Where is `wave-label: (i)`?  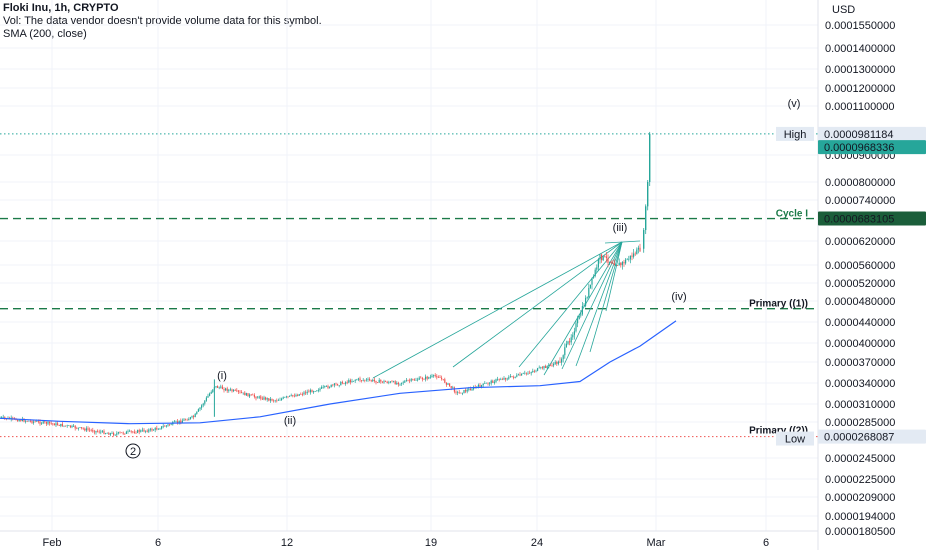
wave-label: (i) is located at coordinates (222, 376).